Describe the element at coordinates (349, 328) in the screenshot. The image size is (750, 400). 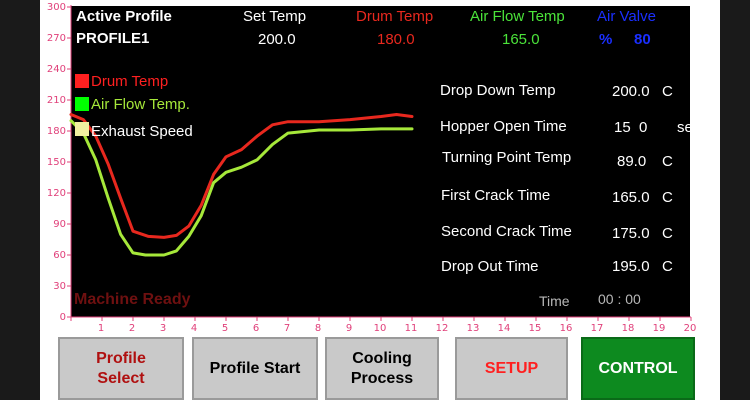
I see `x-tick-label: 9` at that location.